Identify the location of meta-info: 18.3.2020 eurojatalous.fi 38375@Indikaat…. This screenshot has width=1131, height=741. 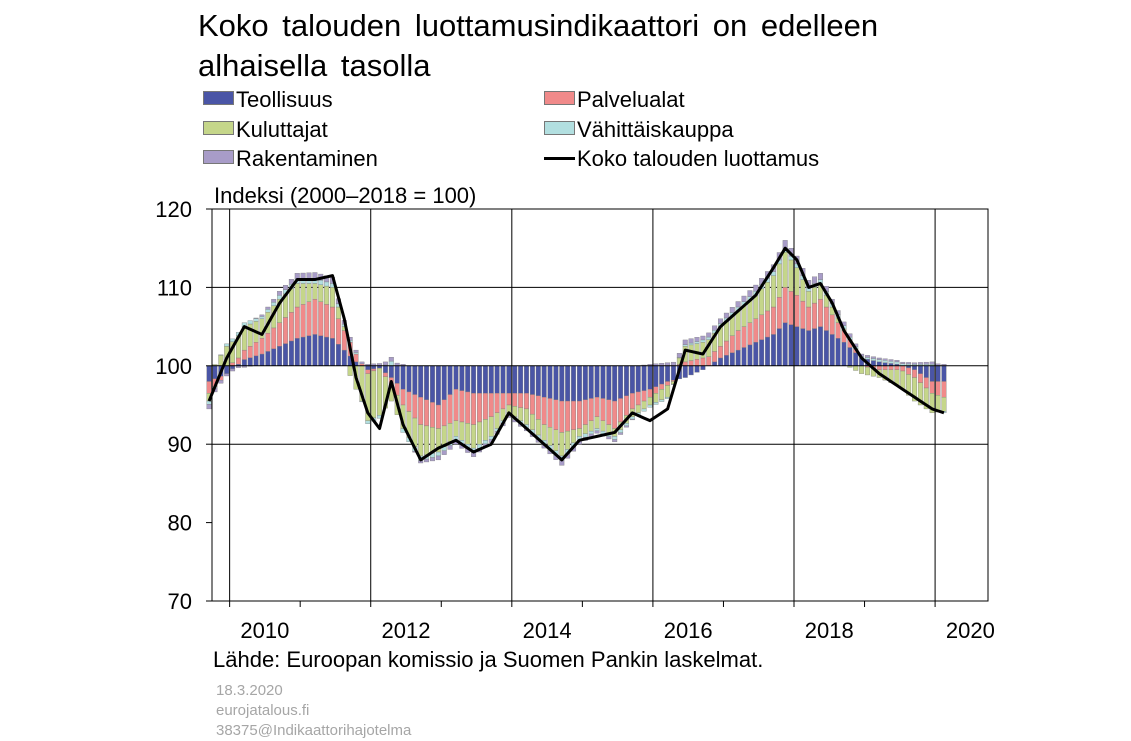
(313, 711).